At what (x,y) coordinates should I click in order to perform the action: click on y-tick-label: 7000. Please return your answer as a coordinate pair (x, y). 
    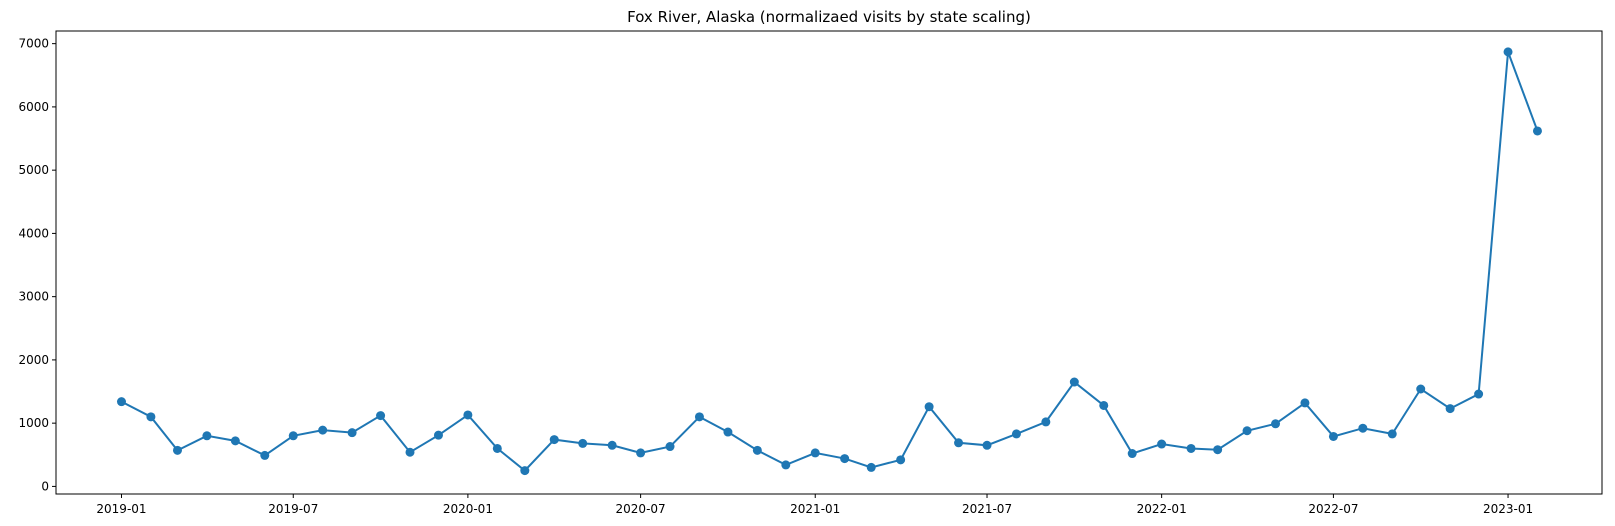
    Looking at the image, I should click on (33, 44).